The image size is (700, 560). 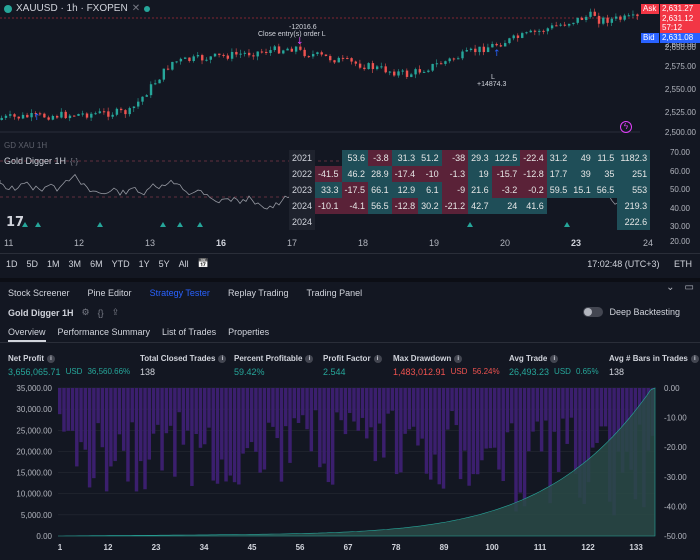 I want to click on time-axis-label: 17, so click(x=292, y=243).